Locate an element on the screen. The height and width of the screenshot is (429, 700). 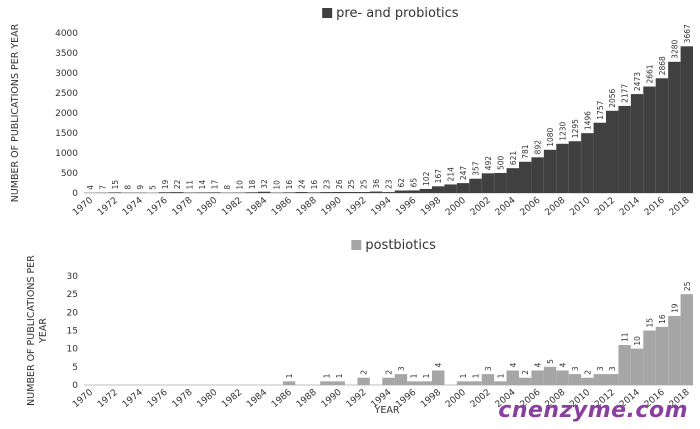
chart1-data-label: 1295 is located at coordinates (575, 128).